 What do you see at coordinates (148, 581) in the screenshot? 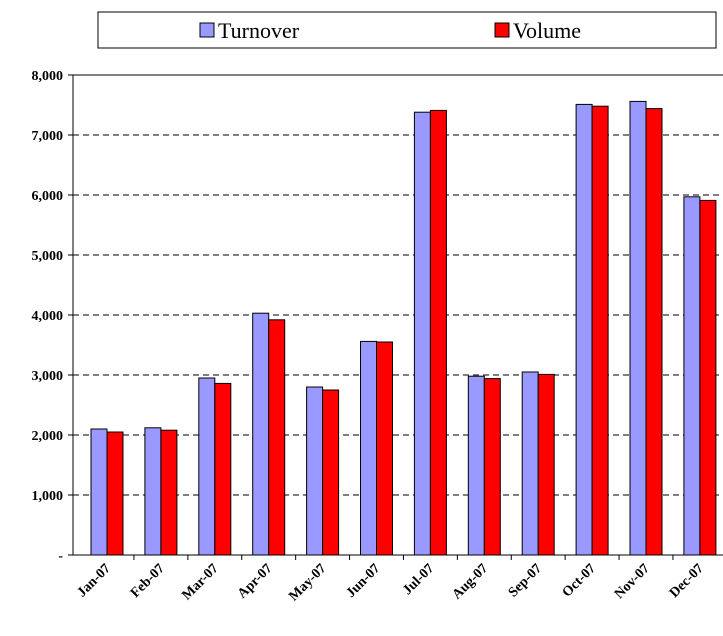
I see `x-tick-label: Feb-07` at bounding box center [148, 581].